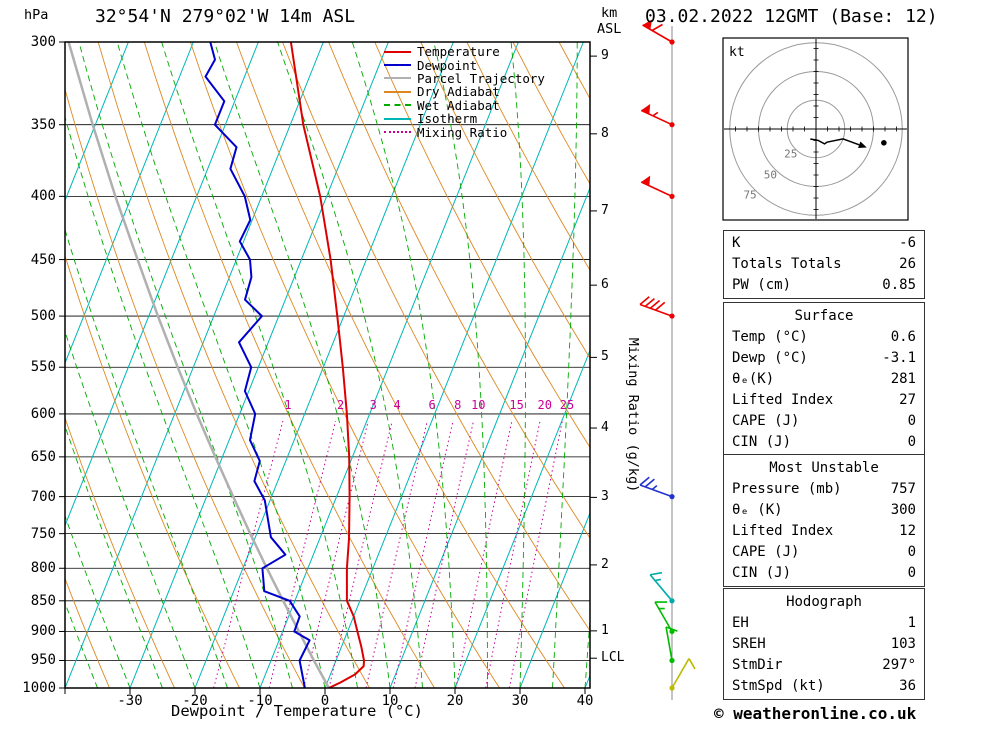 This screenshot has height=733, width=1000. What do you see at coordinates (778, 686) in the screenshot?
I see `stat-label: StmSpd (kt)` at bounding box center [778, 686].